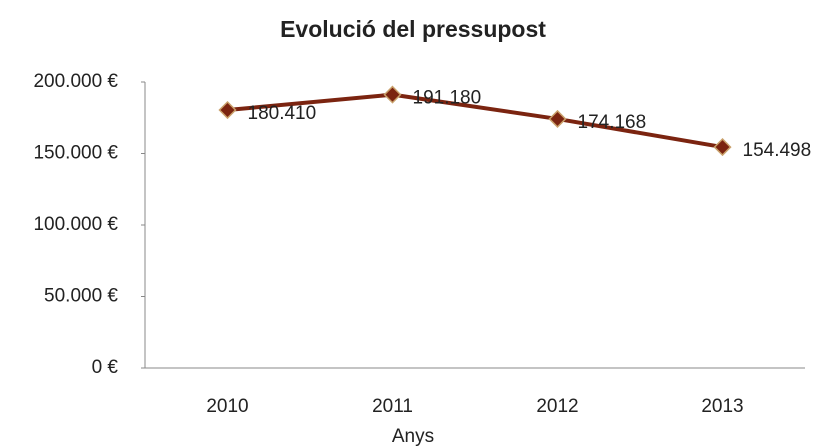 The height and width of the screenshot is (448, 827). What do you see at coordinates (105, 367) in the screenshot?
I see `y-tick-label: 0 €` at bounding box center [105, 367].